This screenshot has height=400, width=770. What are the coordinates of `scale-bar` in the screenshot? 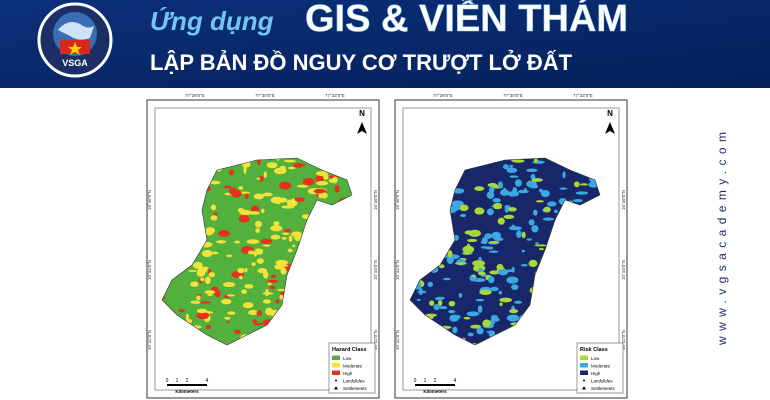 It's located at (187, 385).